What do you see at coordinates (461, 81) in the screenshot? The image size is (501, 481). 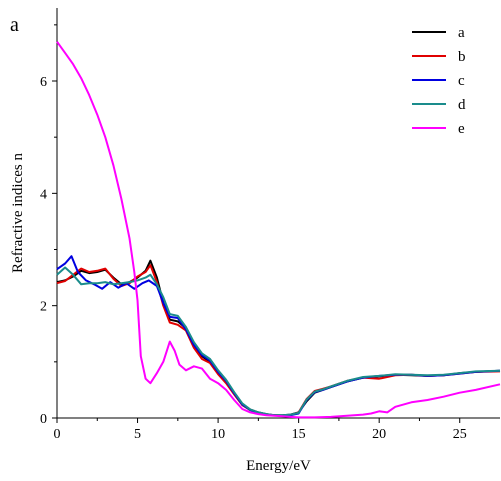 I see `legend-label-c: c` at bounding box center [461, 81].